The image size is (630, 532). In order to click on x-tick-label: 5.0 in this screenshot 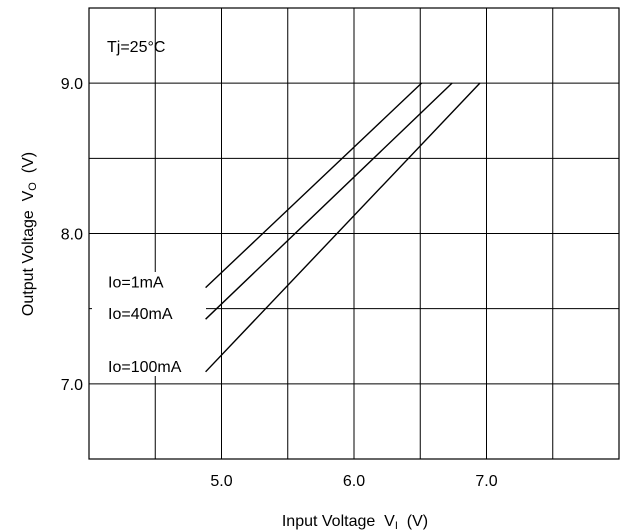, I will do `click(221, 481)`.